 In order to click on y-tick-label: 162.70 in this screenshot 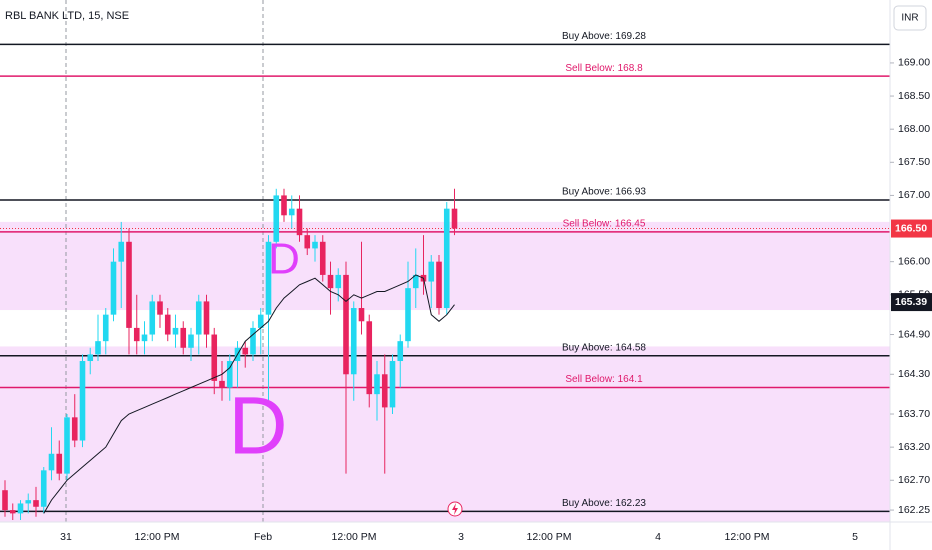, I will do `click(914, 480)`.